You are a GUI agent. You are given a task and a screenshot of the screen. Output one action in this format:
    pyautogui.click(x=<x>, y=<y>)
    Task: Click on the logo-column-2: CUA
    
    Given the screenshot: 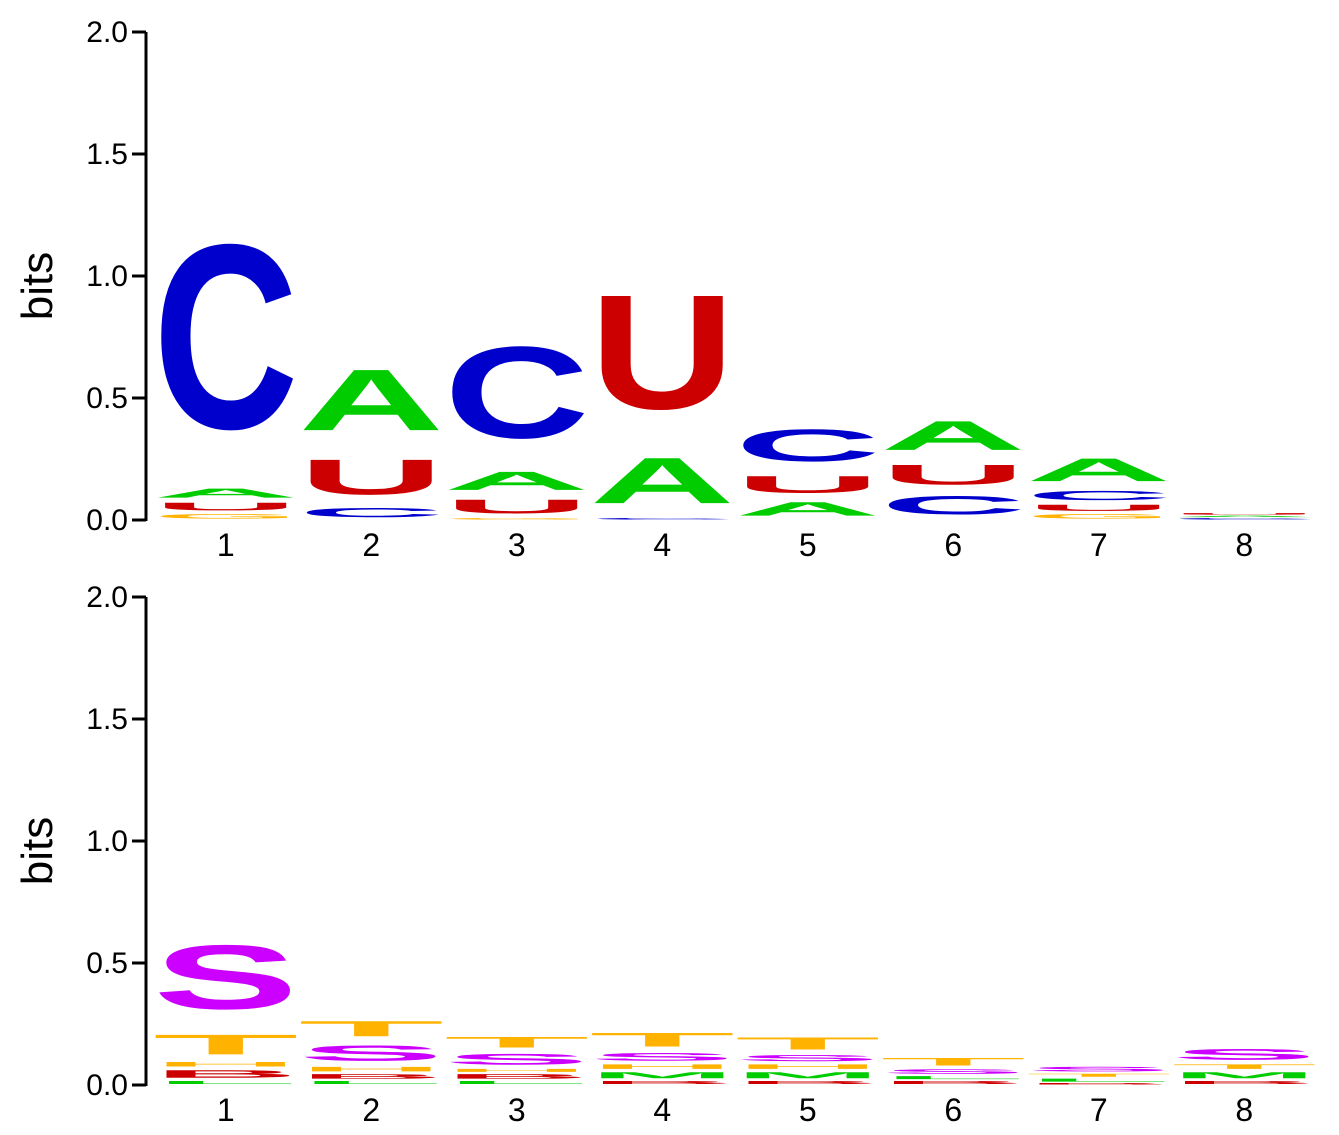 What is the action you would take?
    pyautogui.click(x=371, y=435)
    